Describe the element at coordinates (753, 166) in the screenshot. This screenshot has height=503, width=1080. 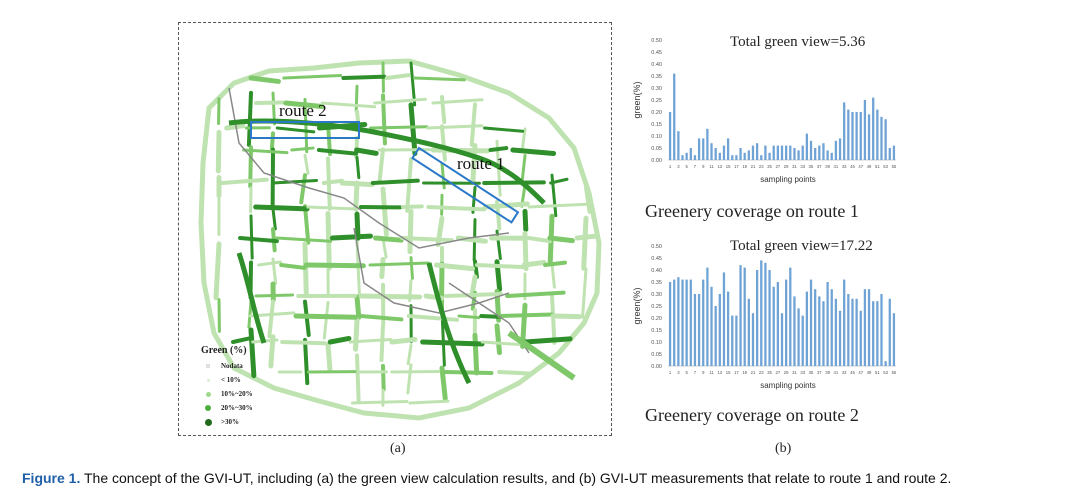
I see `x-tick-label: 21` at that location.